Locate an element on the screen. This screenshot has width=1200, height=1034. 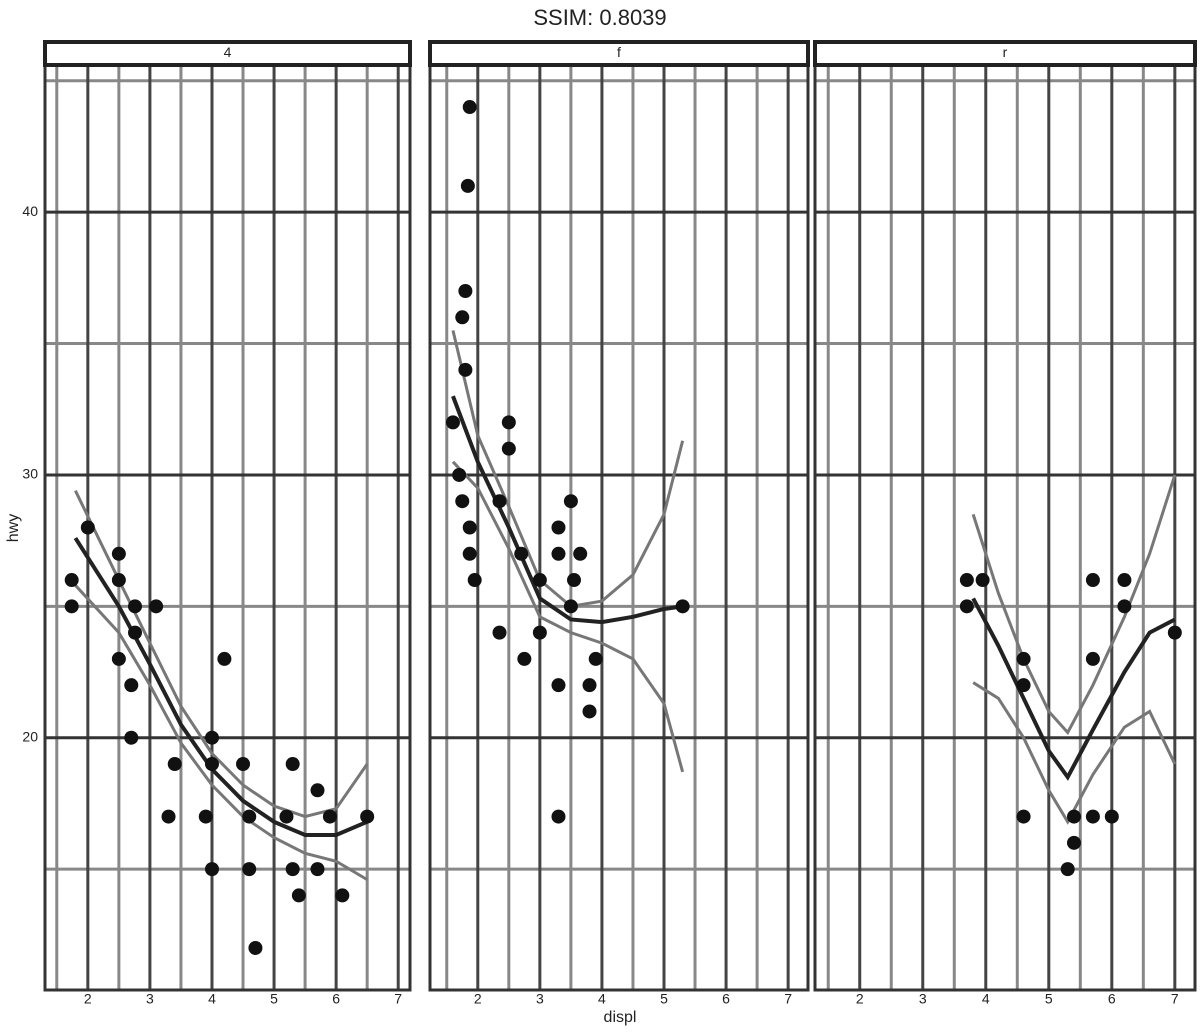
y-tick-label: 20 is located at coordinates (30, 736).